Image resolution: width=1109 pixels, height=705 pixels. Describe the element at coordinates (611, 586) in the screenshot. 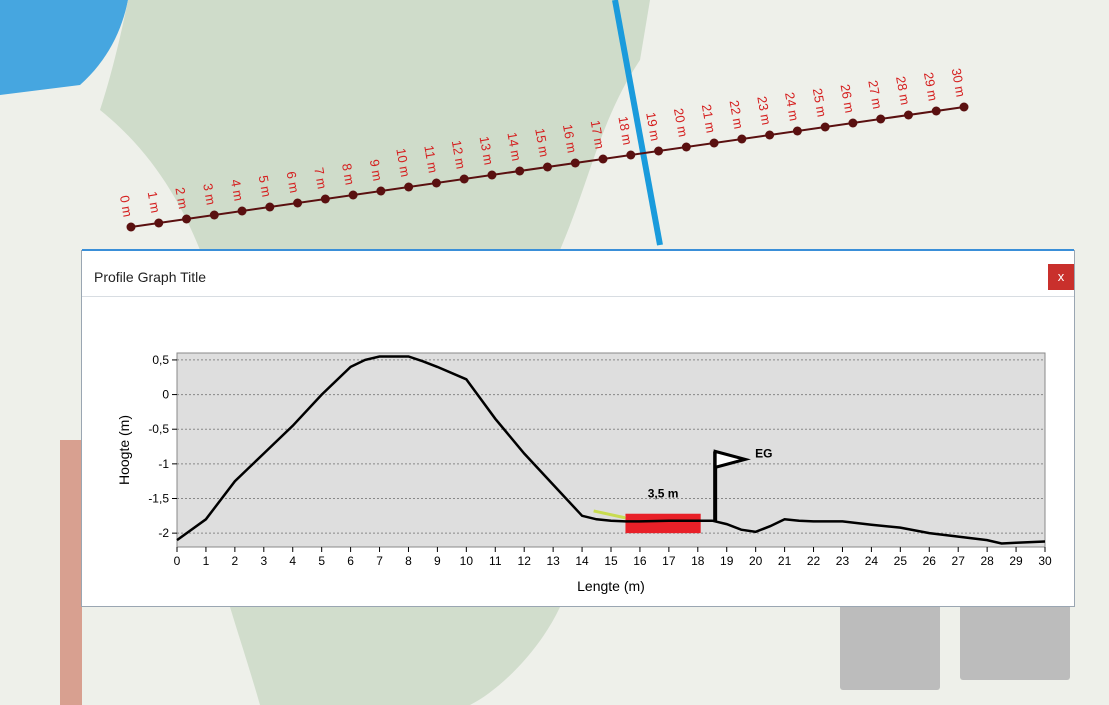

I see `x-axis-label: Lengte (m)` at that location.